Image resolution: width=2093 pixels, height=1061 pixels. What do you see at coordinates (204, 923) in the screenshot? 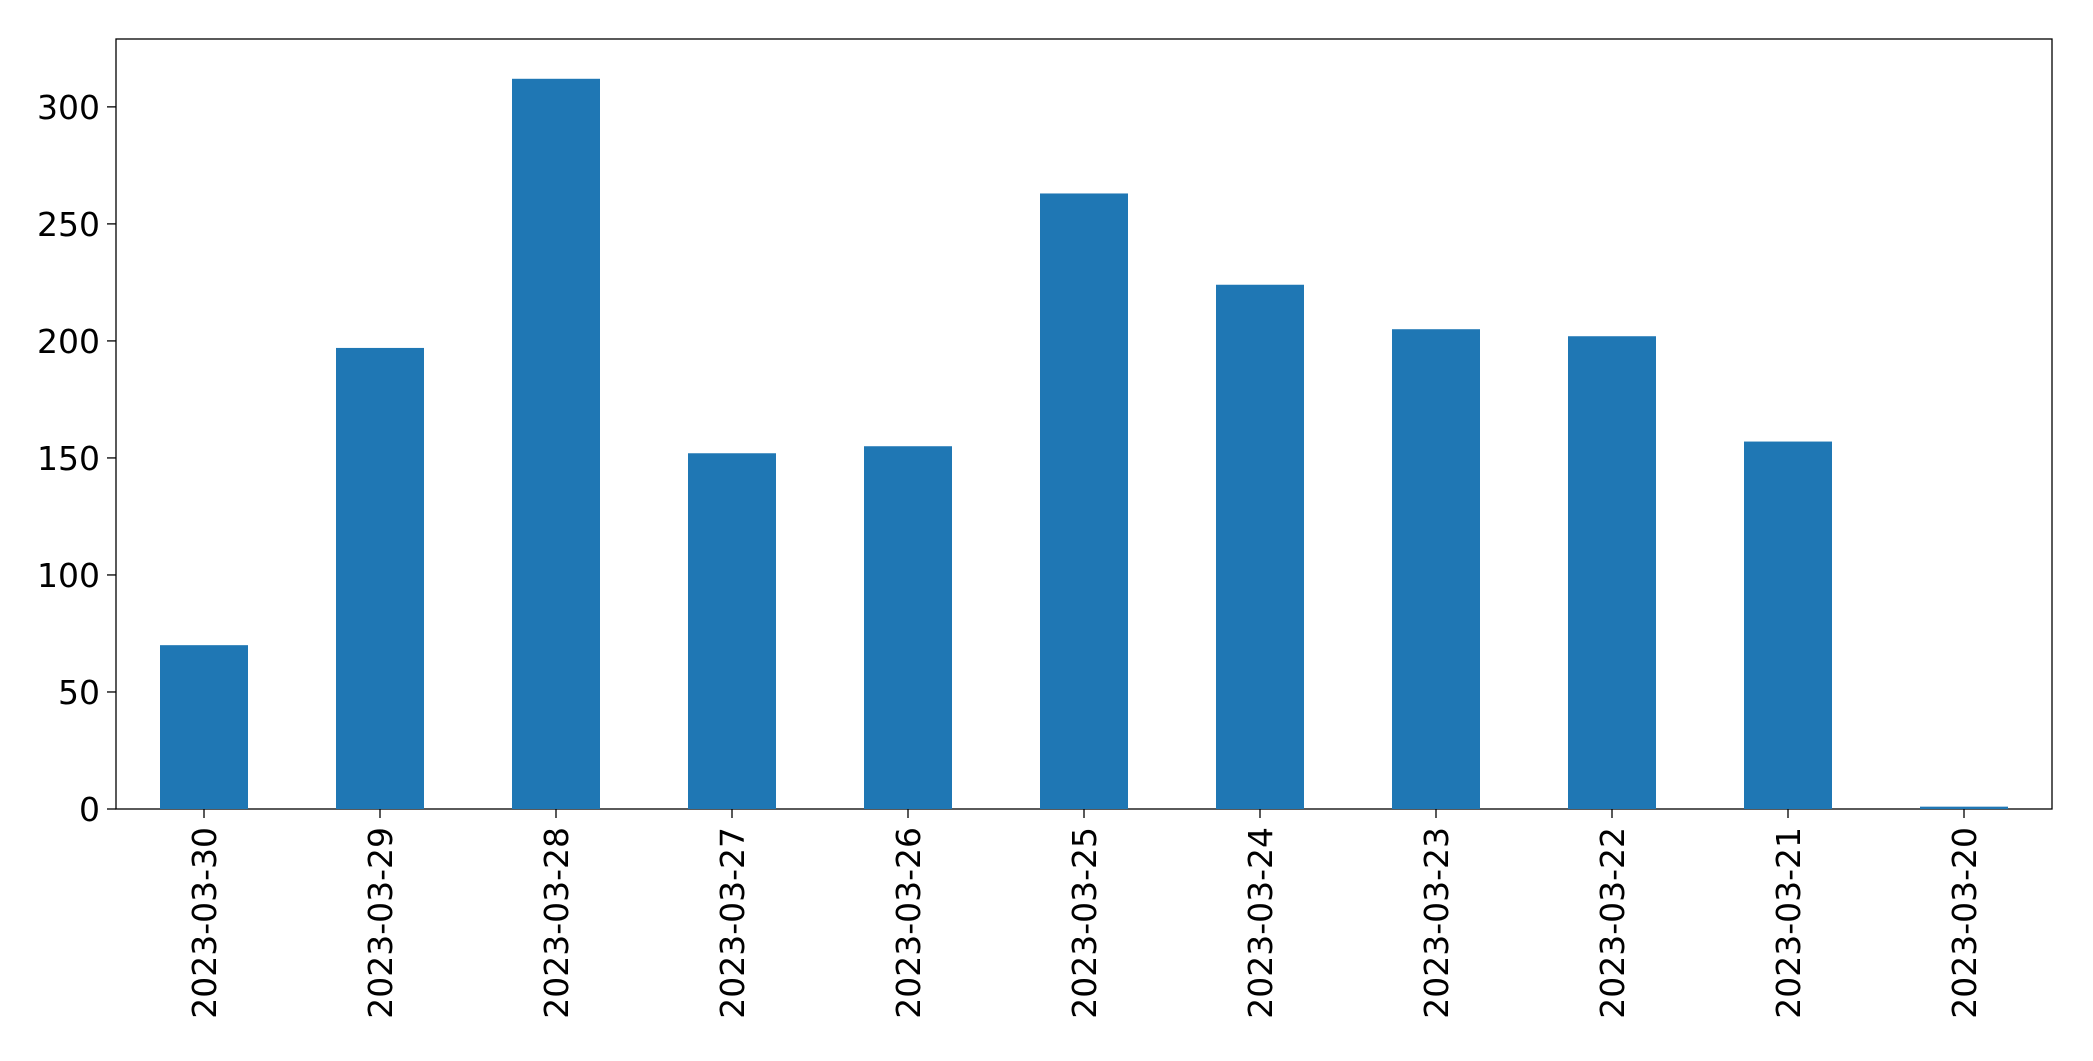
I see `x-tick-label: 2023-03-30` at bounding box center [204, 923].